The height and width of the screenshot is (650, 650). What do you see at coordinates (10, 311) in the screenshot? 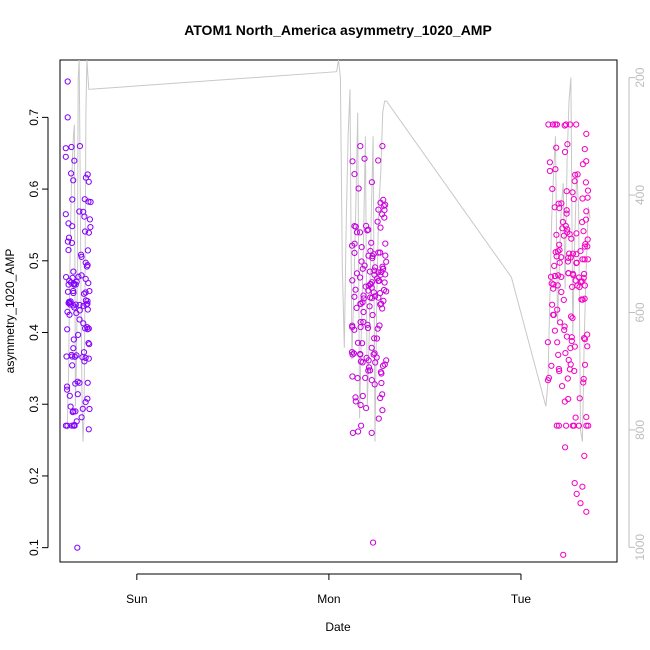
I see `y-axis-label: asymmetry_1020_AMP` at bounding box center [10, 311].